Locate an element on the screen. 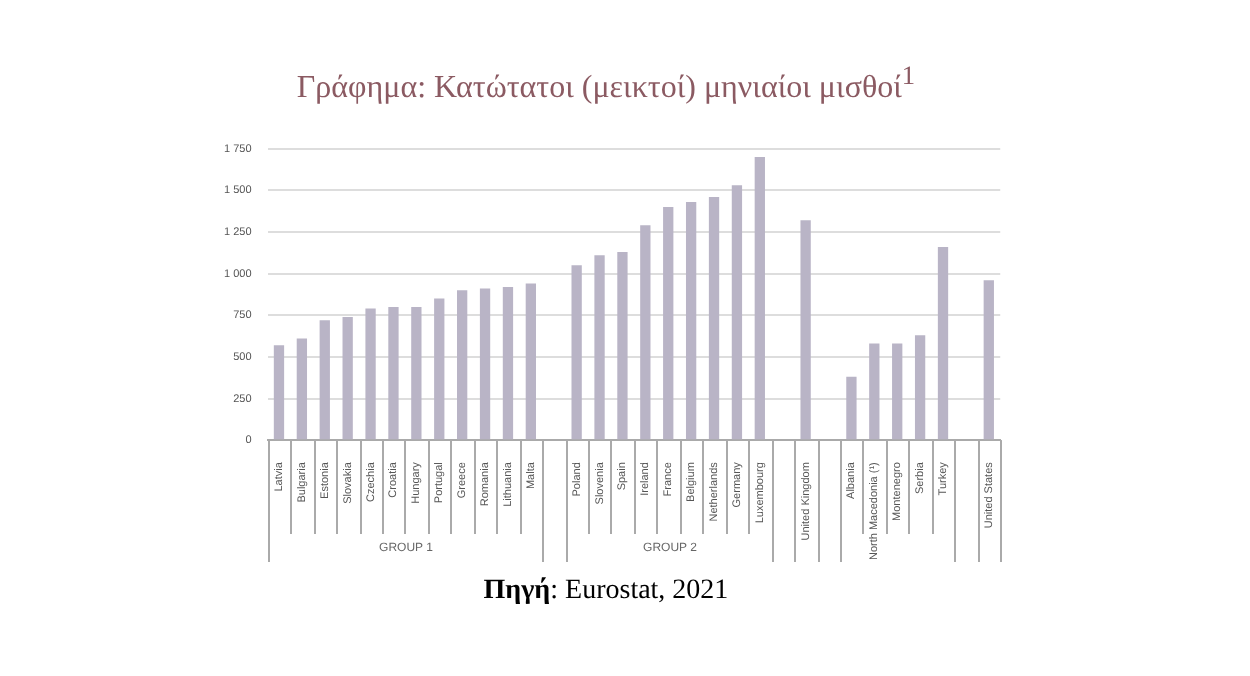  chart-title: Γράφημα: Κατώτατοι (μεικτοί) μηνιαίοι μισθοί$^{1}$ is located at coordinates (606, 83).